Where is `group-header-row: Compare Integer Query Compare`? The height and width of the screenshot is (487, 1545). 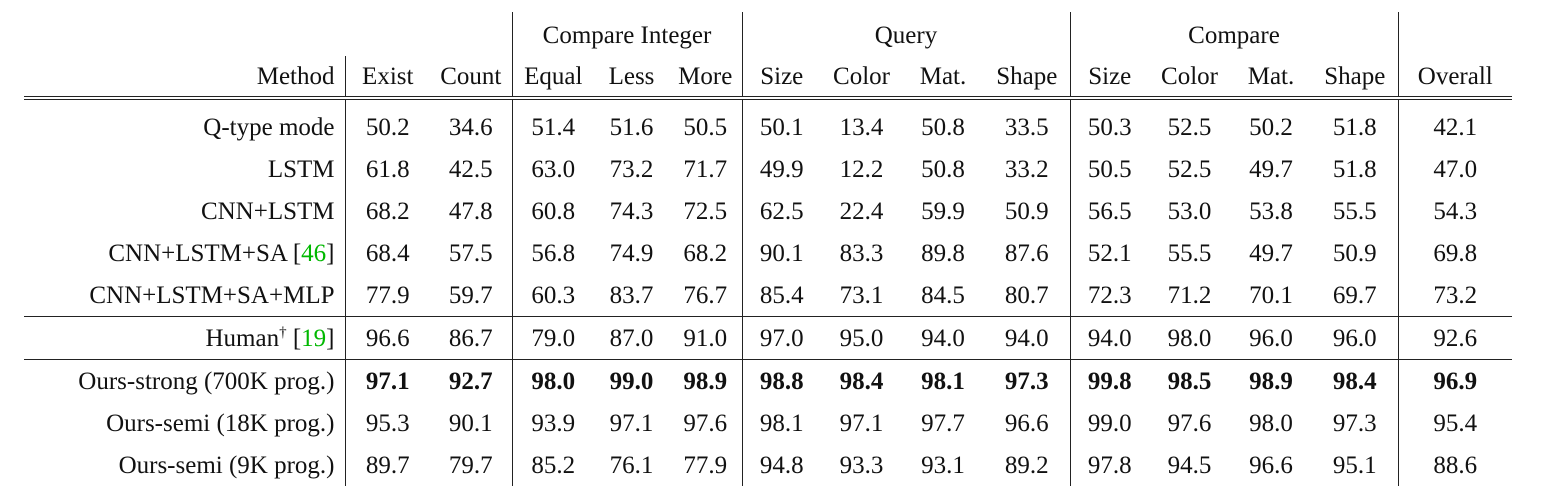 group-header-row: Compare Integer Query Compare is located at coordinates (768, 34).